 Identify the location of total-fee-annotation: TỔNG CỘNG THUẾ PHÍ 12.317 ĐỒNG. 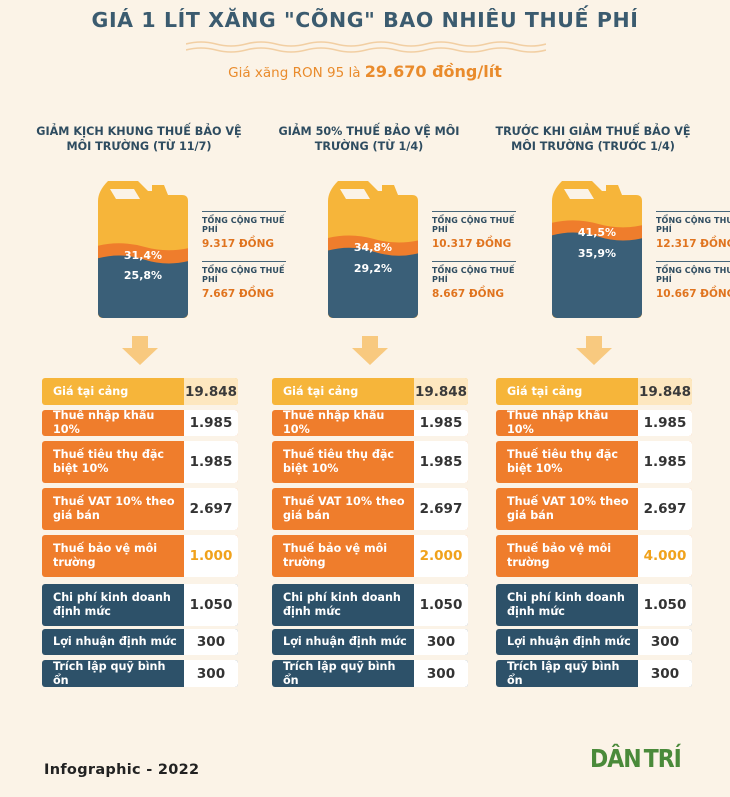
(693, 230).